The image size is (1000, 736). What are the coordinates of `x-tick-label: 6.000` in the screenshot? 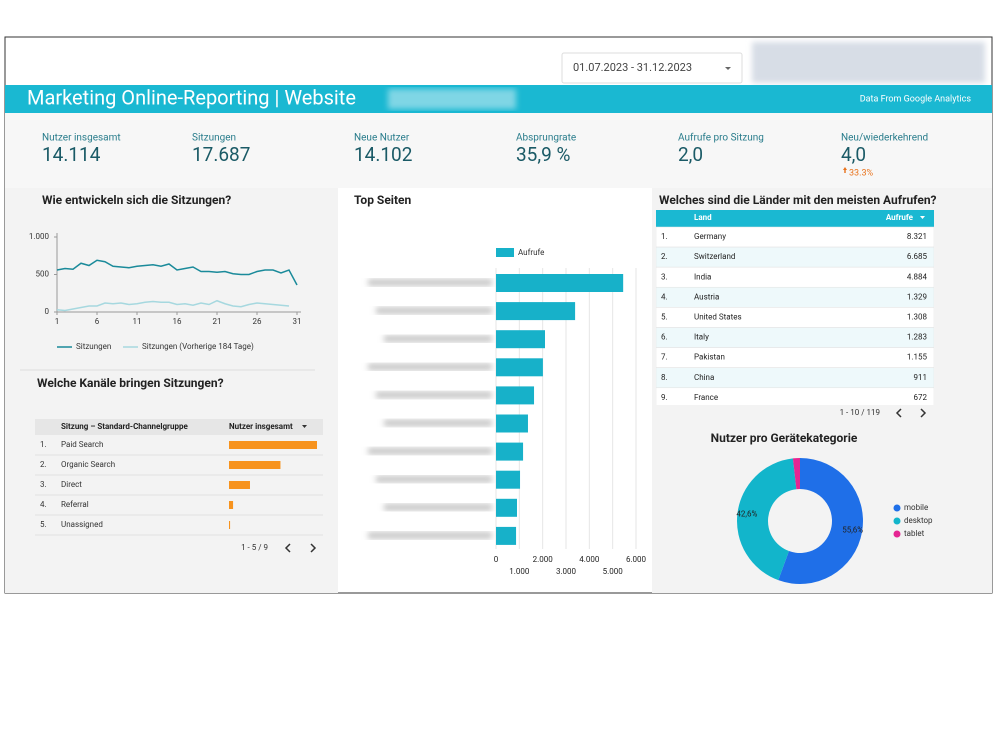 It's located at (636, 559).